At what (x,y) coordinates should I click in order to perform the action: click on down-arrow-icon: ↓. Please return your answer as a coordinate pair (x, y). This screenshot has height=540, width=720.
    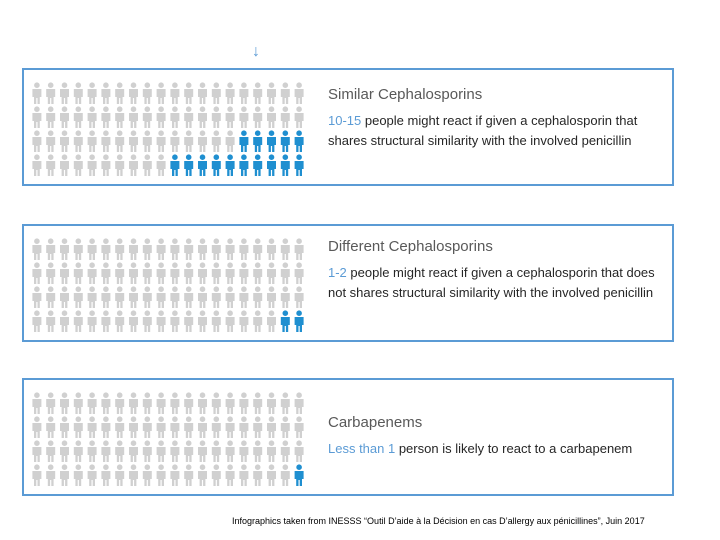
    Looking at the image, I should click on (256, 51).